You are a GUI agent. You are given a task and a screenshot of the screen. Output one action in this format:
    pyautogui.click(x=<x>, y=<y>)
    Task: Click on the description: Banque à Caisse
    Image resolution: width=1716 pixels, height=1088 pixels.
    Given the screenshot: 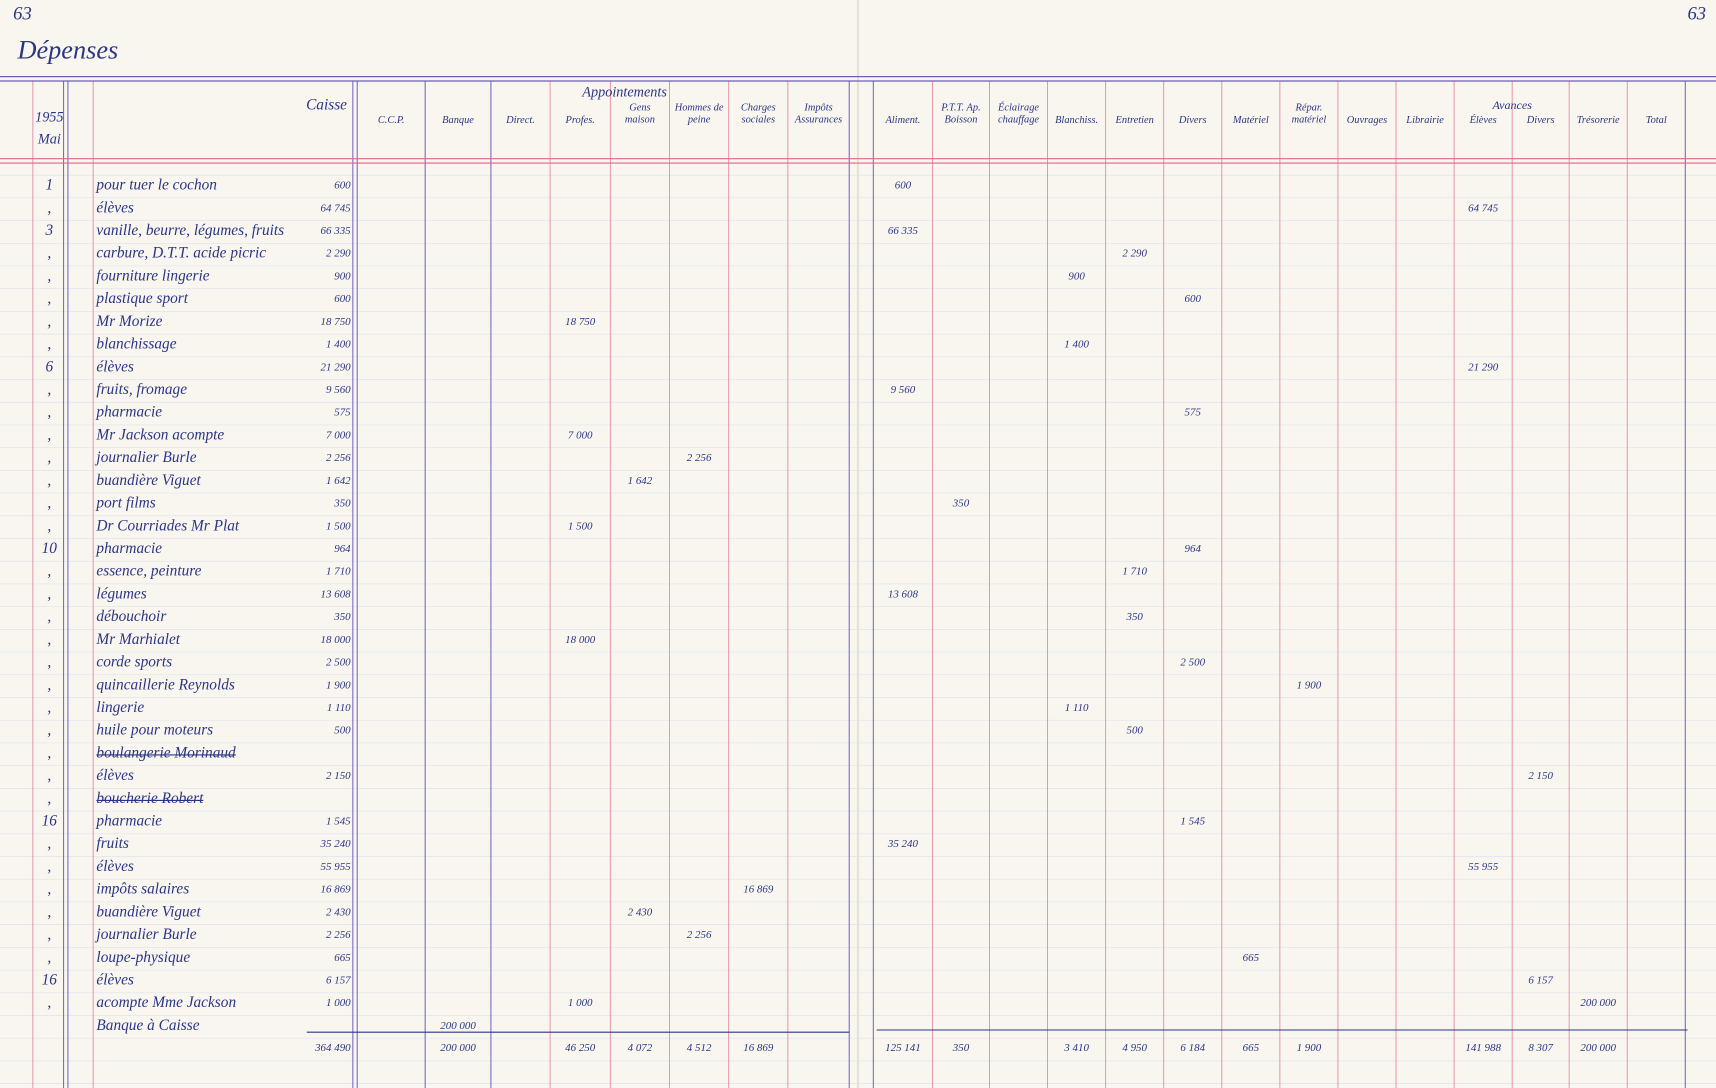 What is the action you would take?
    pyautogui.click(x=147, y=1025)
    